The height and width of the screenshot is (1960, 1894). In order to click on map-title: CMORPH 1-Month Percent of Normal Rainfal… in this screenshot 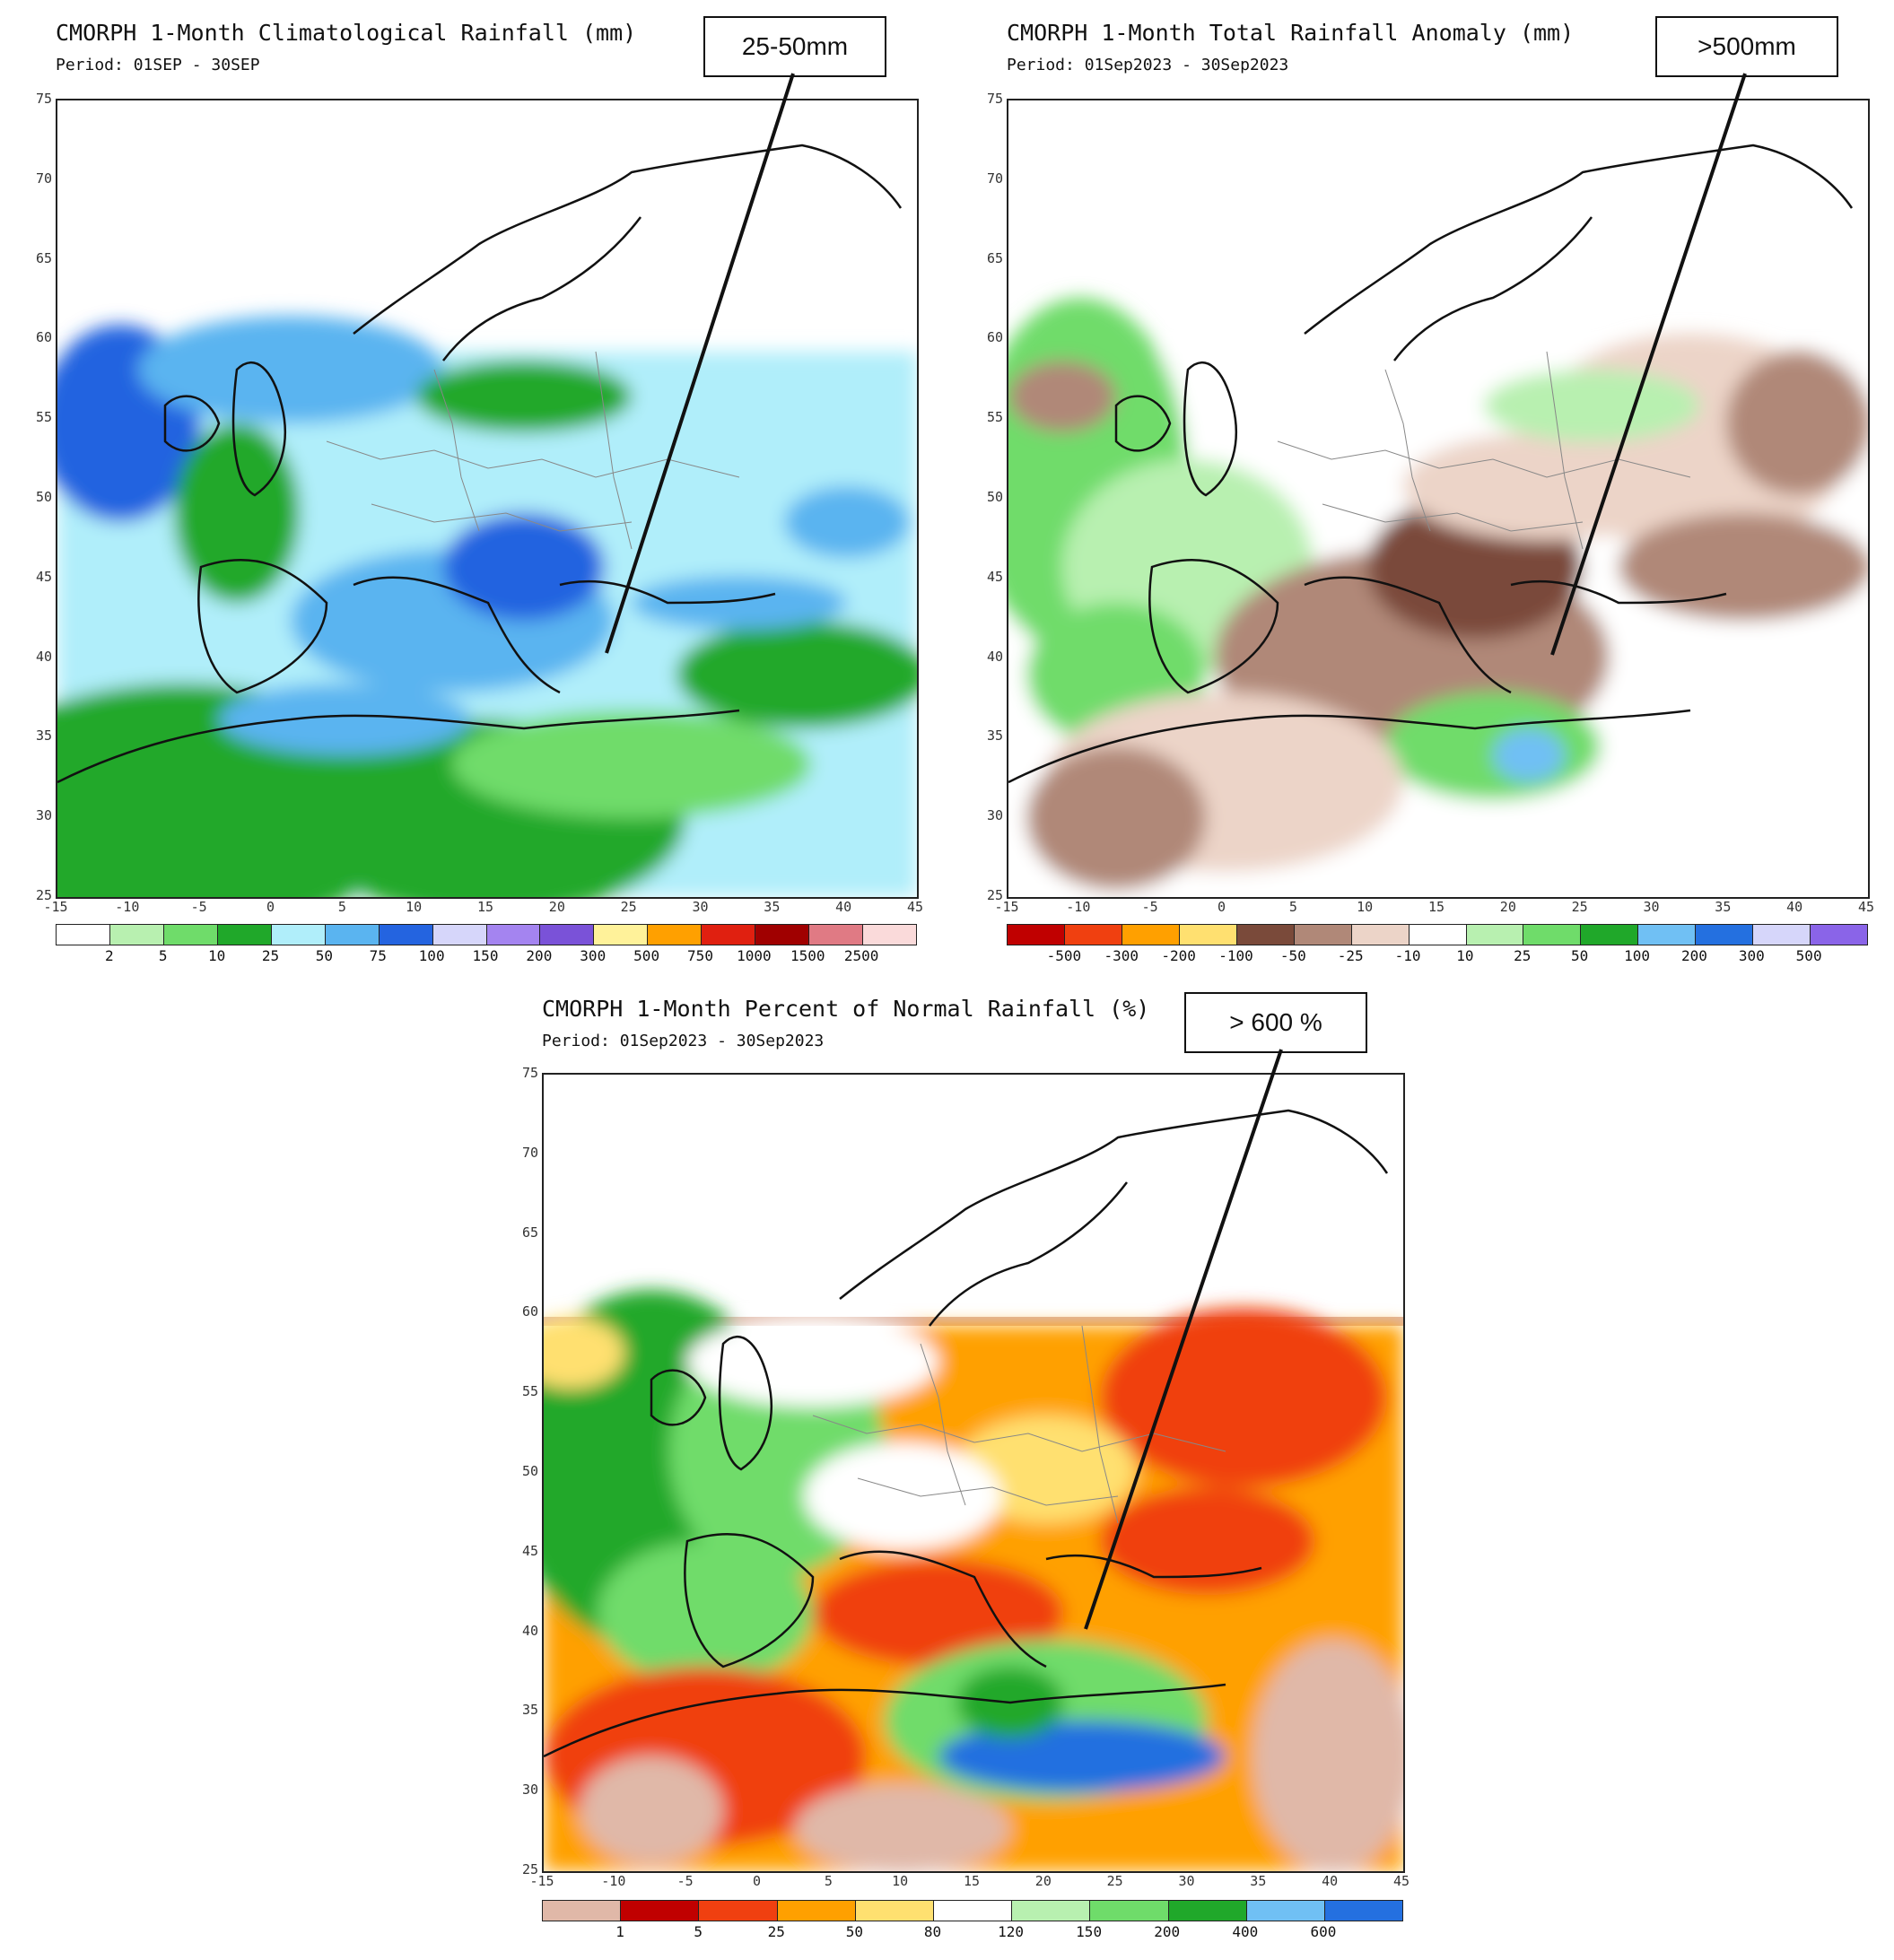, I will do `click(846, 1009)`.